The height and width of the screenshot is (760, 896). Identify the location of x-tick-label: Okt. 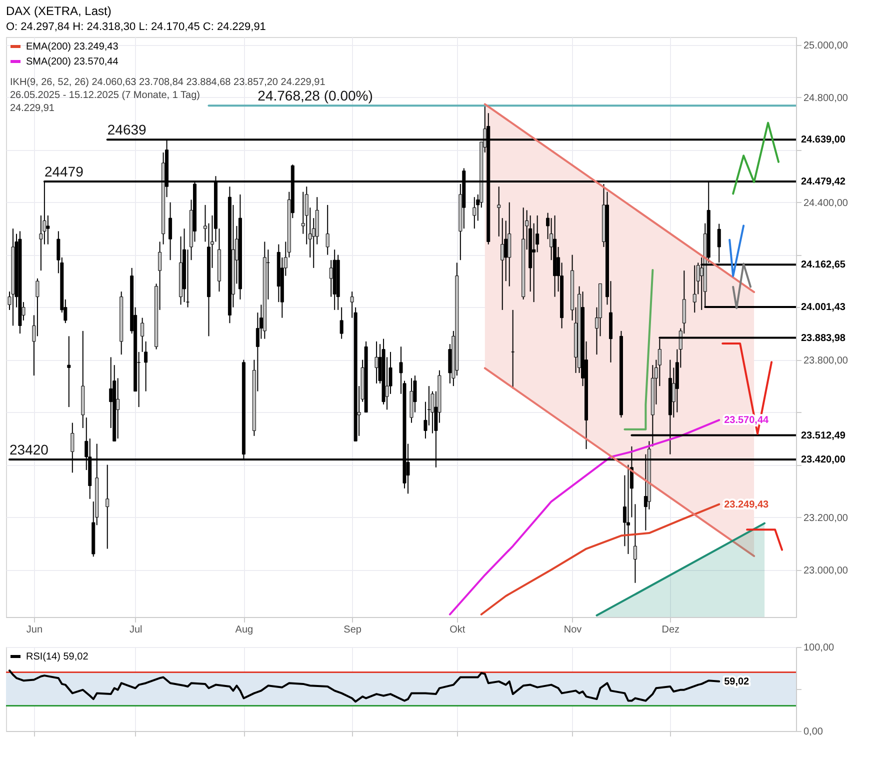
(458, 630).